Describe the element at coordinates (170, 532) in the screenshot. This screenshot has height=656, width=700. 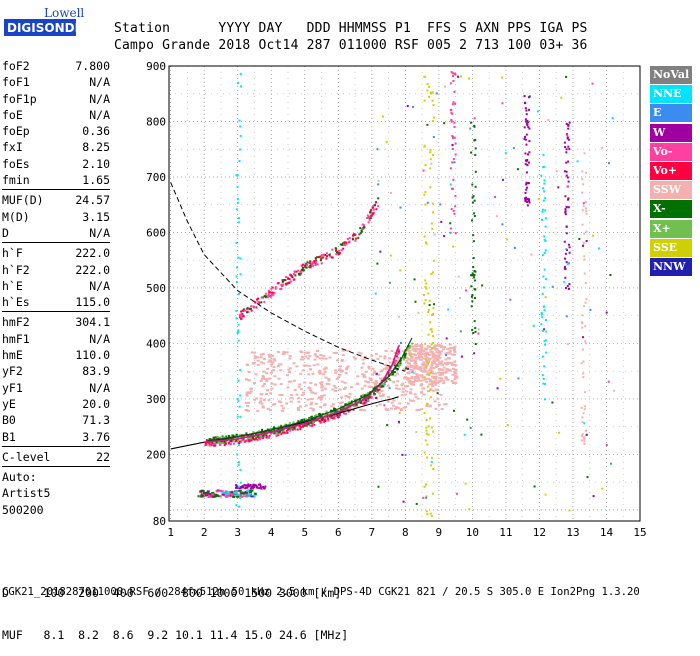
I see `x-tick-label: 1` at that location.